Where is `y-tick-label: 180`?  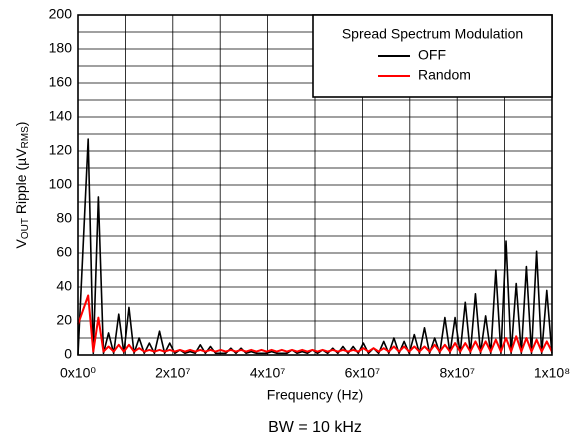 y-tick-label: 180 is located at coordinates (61, 48).